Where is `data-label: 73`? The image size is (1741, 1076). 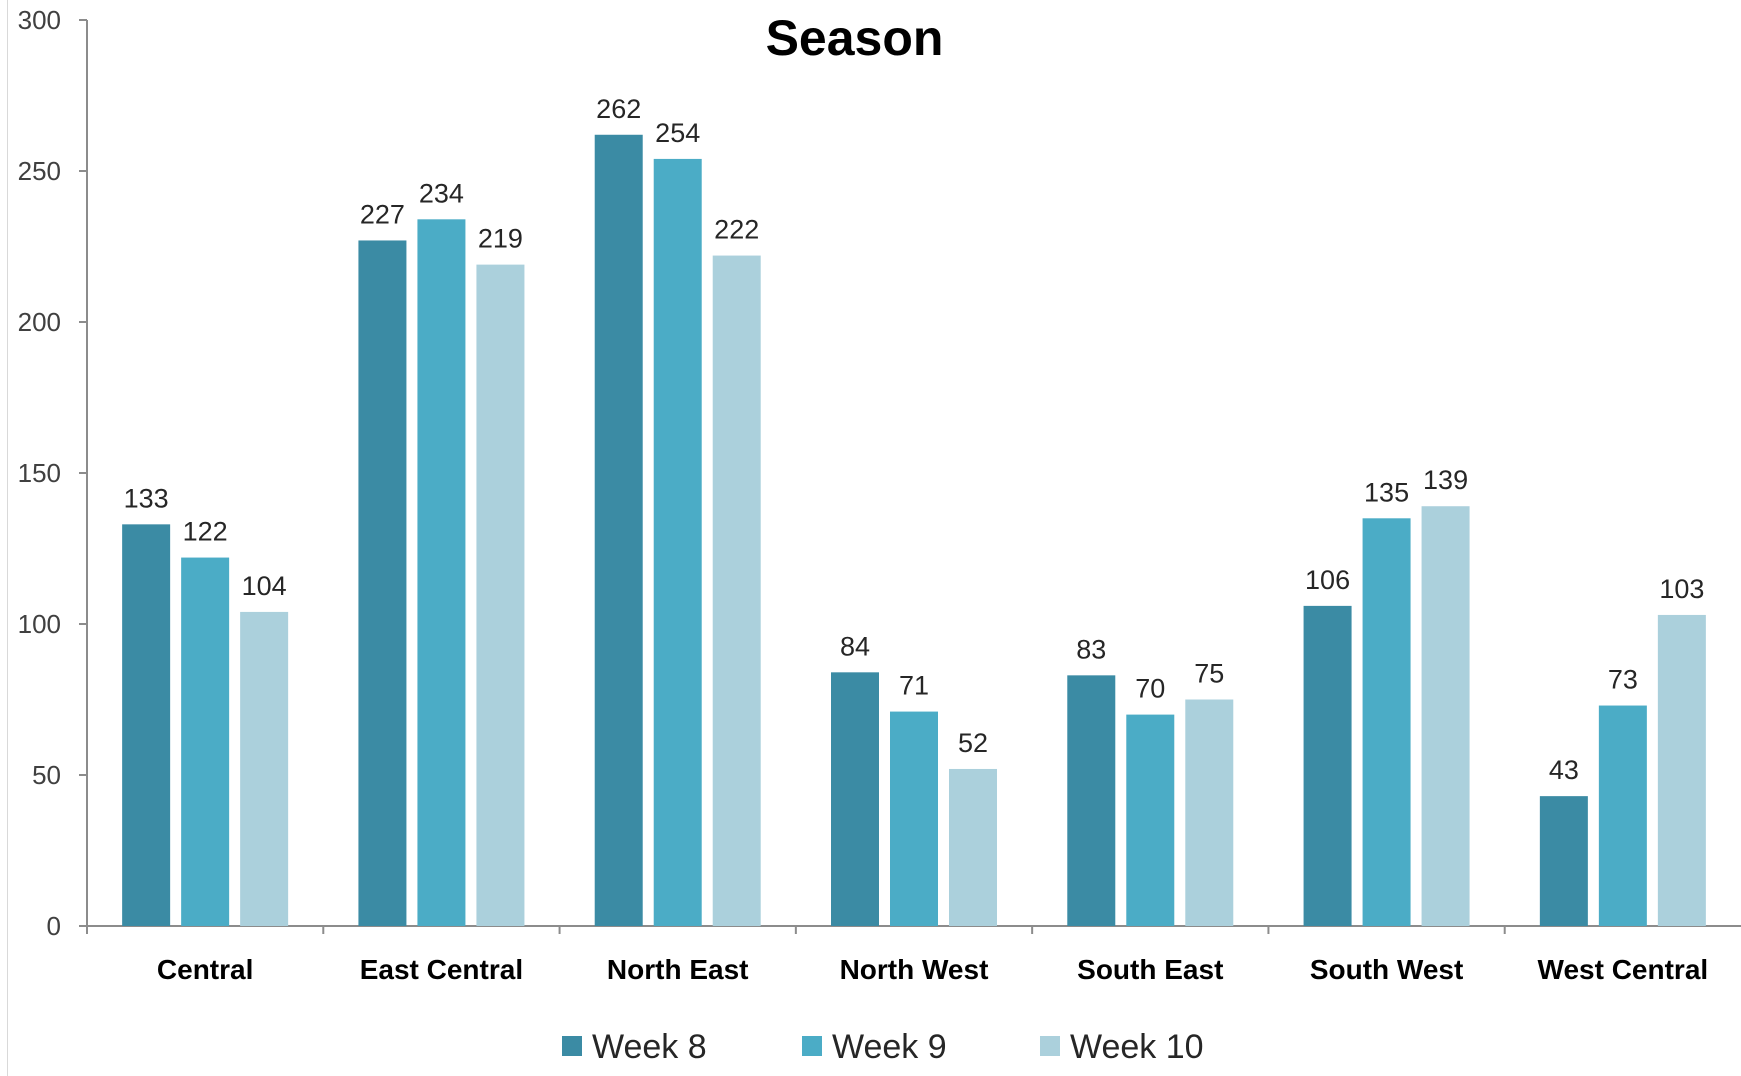
data-label: 73 is located at coordinates (1623, 680).